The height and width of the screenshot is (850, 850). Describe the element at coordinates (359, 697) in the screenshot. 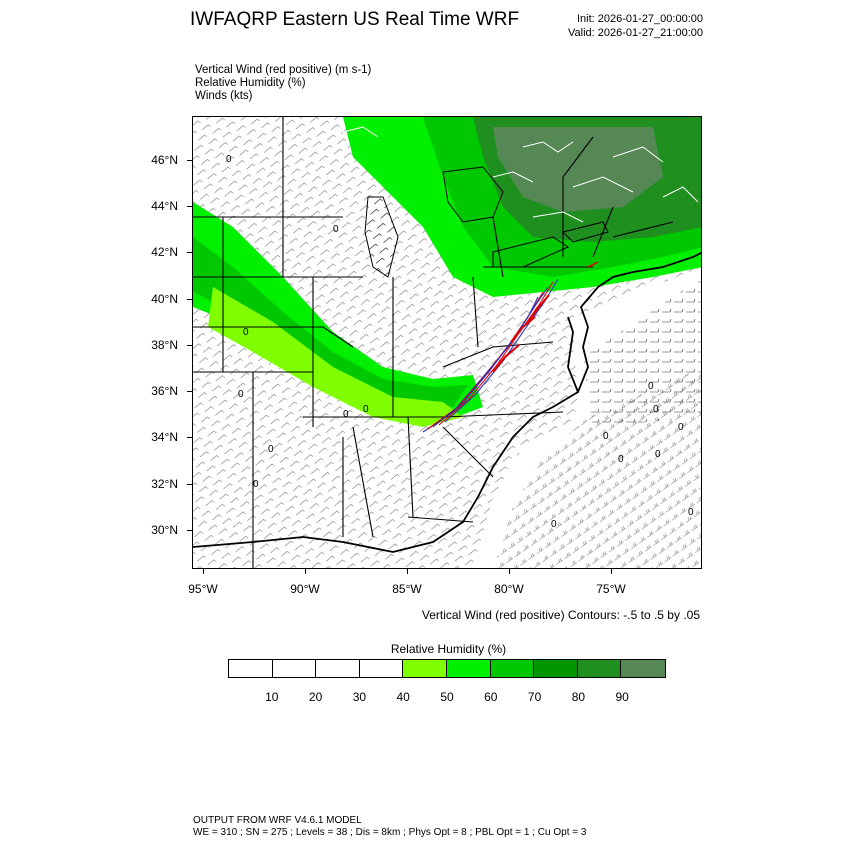

I see `colorbar-label: 30` at that location.